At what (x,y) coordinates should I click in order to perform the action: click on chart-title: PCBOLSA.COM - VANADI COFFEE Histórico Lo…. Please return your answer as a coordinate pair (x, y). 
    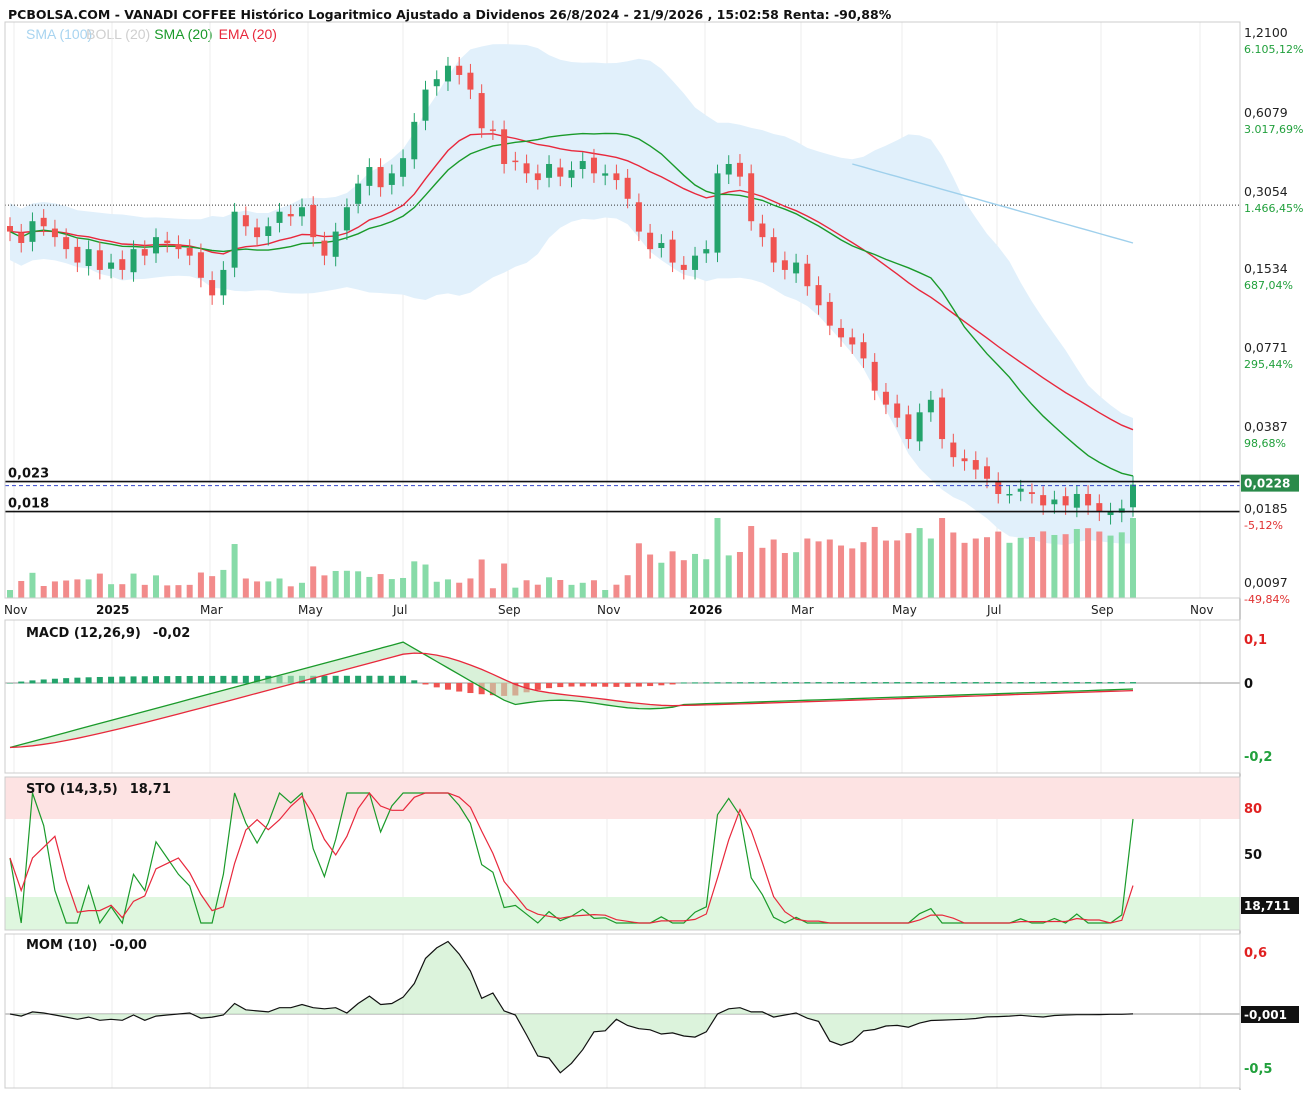
    Looking at the image, I should click on (450, 14).